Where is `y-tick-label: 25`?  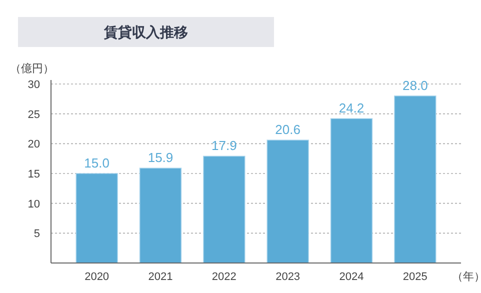 y-tick-label: 25 is located at coordinates (34, 114).